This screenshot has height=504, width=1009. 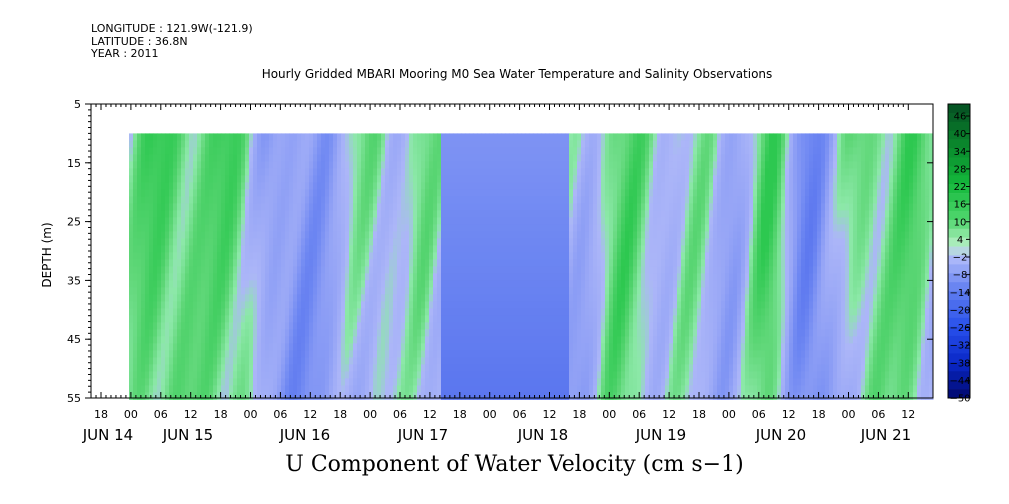 What do you see at coordinates (77, 104) in the screenshot?
I see `y-tick-label: 5` at bounding box center [77, 104].